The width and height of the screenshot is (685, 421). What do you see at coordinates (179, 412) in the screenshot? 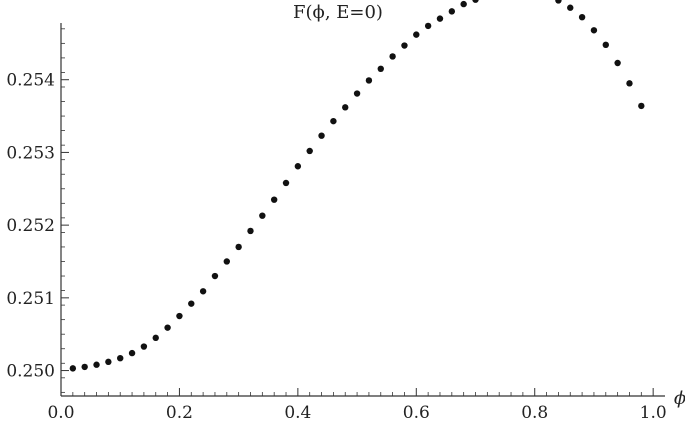
I see `x-tick-label: 0.2` at bounding box center [179, 412].